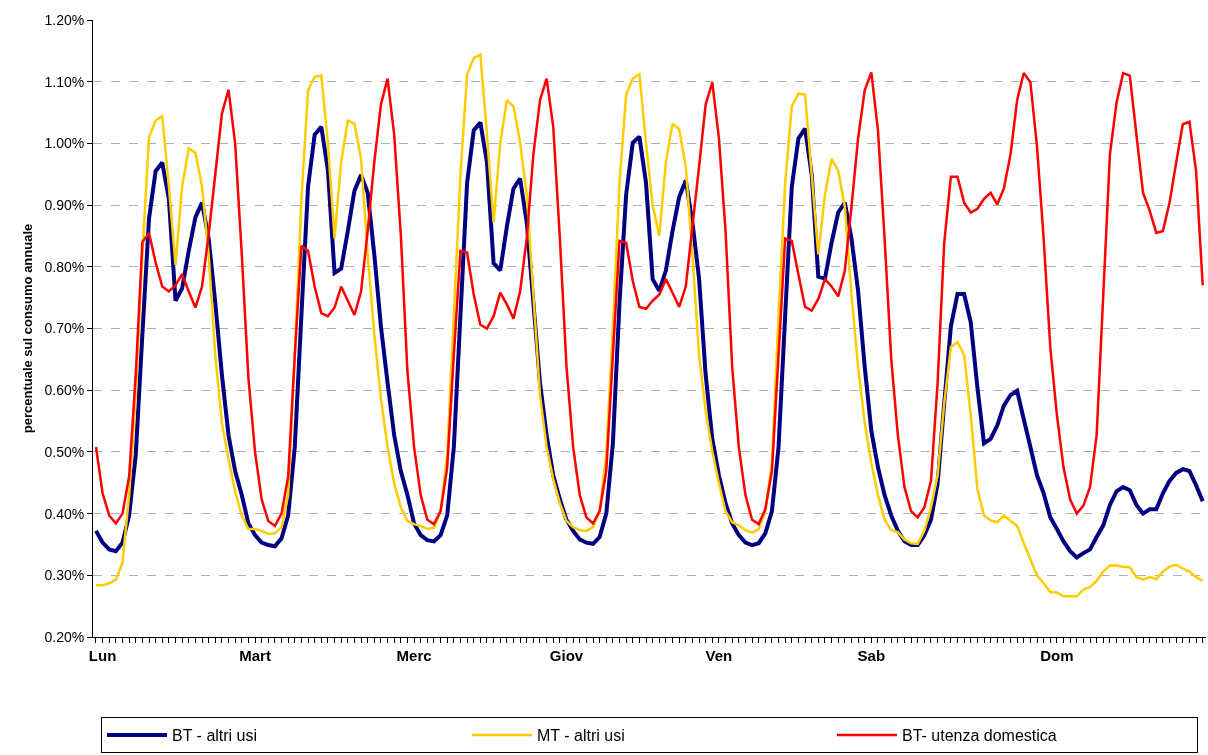 The image size is (1208, 755). What do you see at coordinates (64, 390) in the screenshot?
I see `y-tick-label: 0.60%` at bounding box center [64, 390].